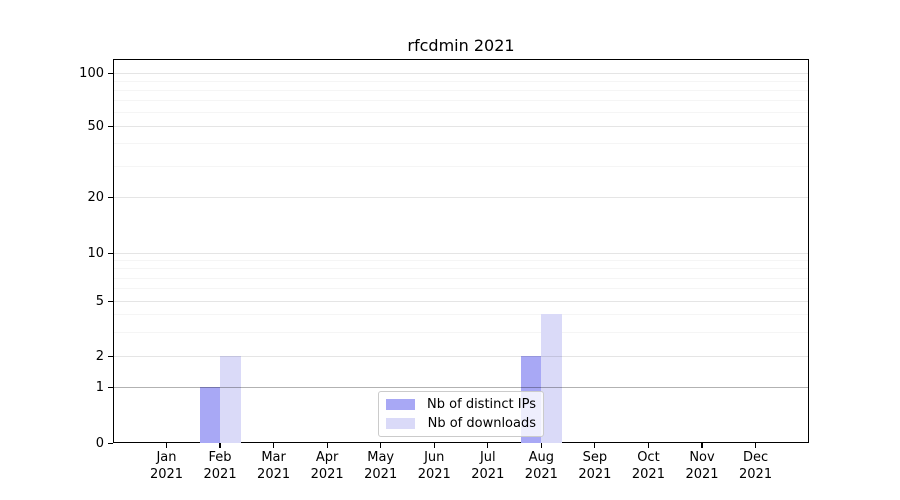 The width and height of the screenshot is (900, 500). I want to click on x-axis-tick-label: Jul 2021, so click(488, 466).